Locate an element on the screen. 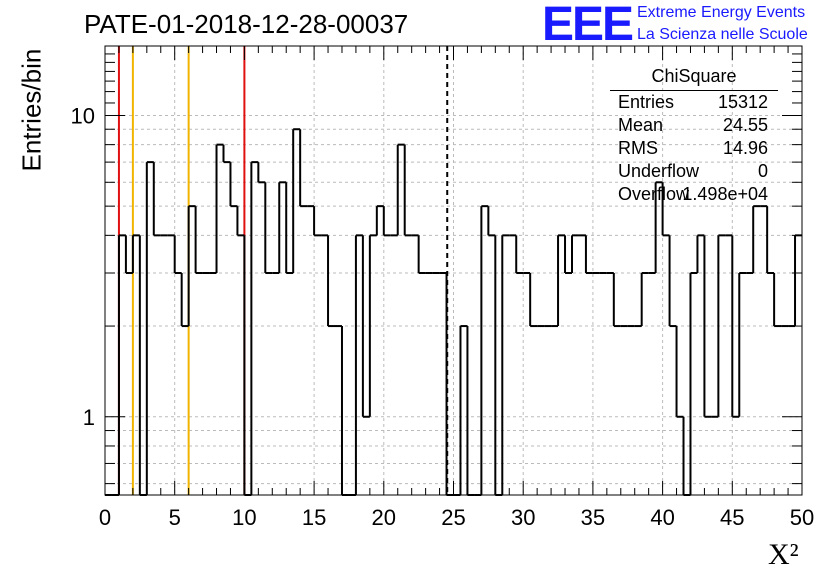 The height and width of the screenshot is (572, 836). y-tick-label: 1 is located at coordinates (89, 417).